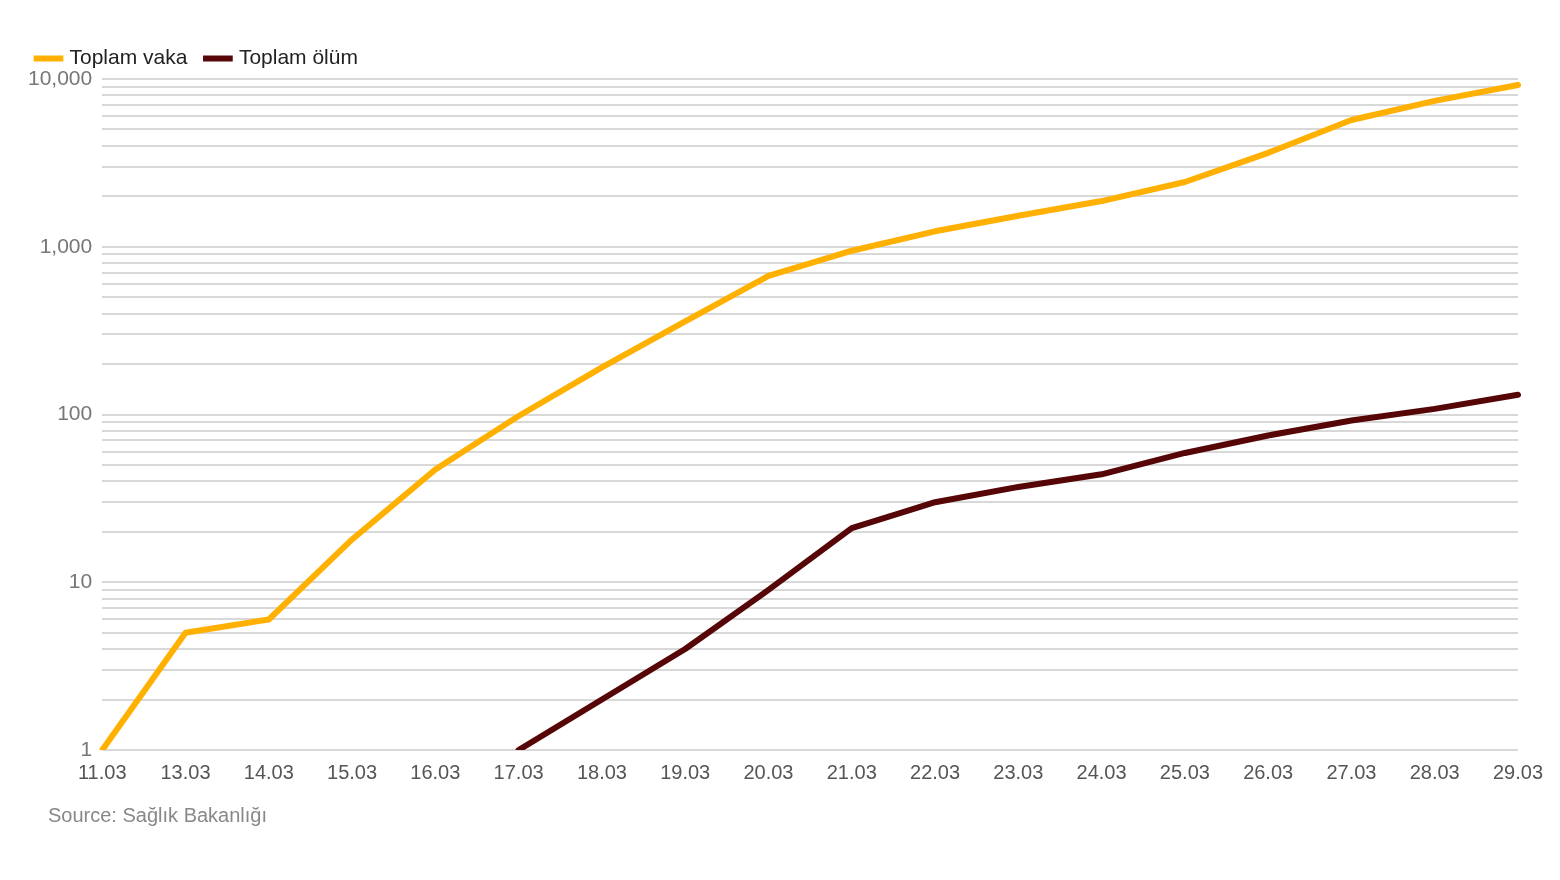 This screenshot has width=1560, height=880. I want to click on x-tick-label: 15.03, so click(352, 771).